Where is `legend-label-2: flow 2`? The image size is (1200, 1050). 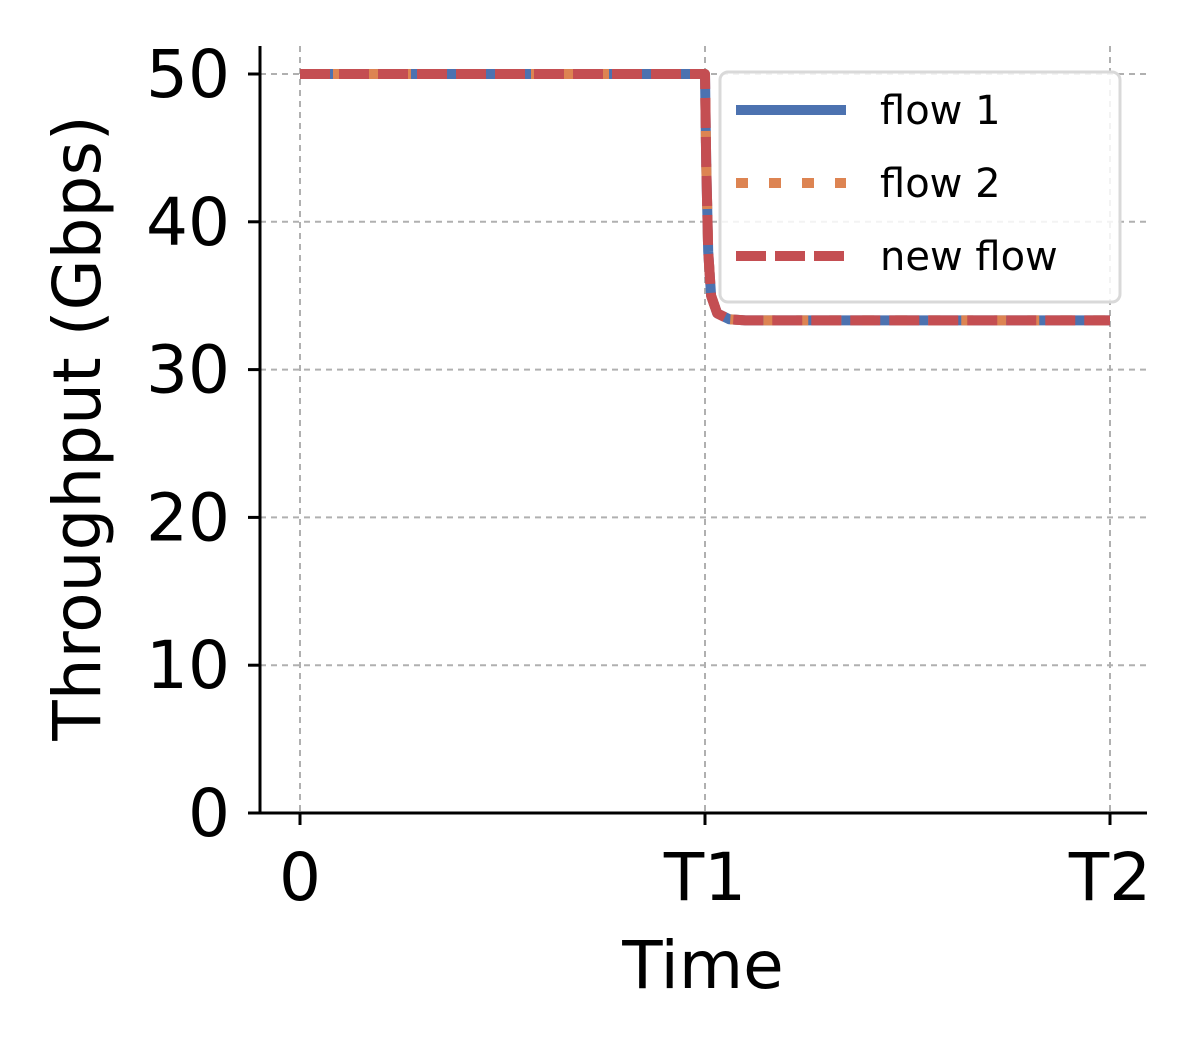
legend-label-2: flow 2 is located at coordinates (940, 184).